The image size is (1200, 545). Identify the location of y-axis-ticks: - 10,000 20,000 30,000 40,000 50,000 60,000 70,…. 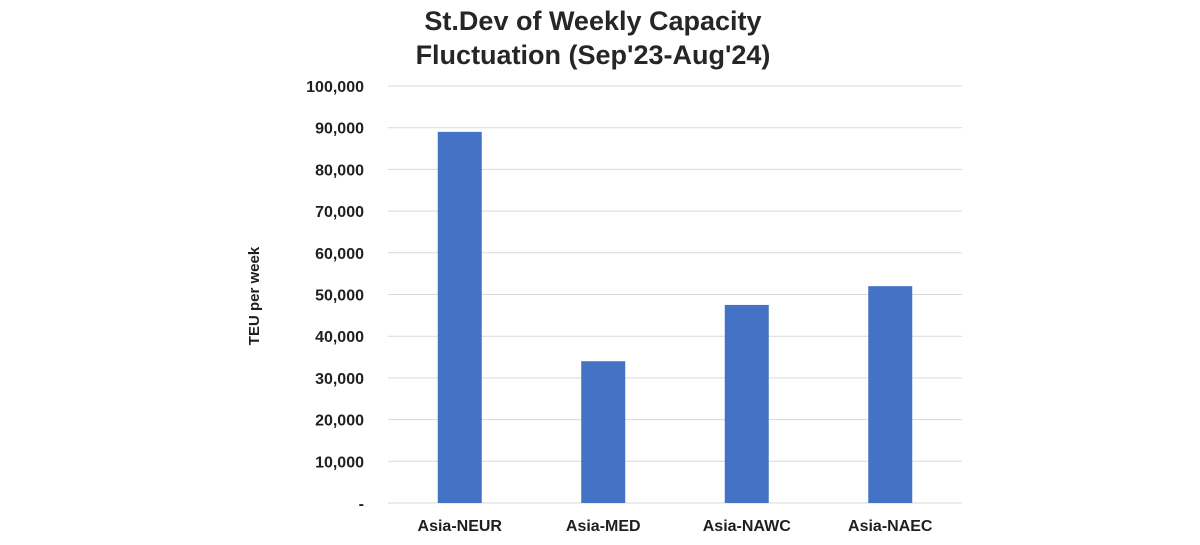
(335, 296).